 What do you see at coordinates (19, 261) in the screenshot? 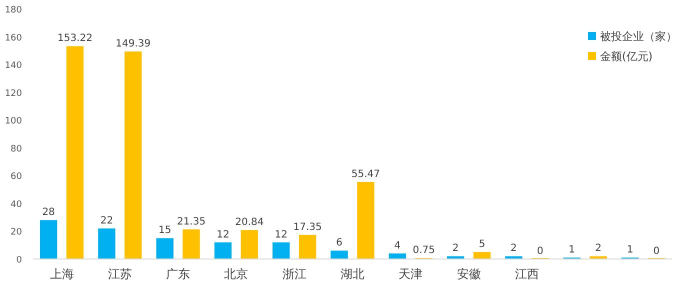
I see `y-tick-label: 0` at bounding box center [19, 261].